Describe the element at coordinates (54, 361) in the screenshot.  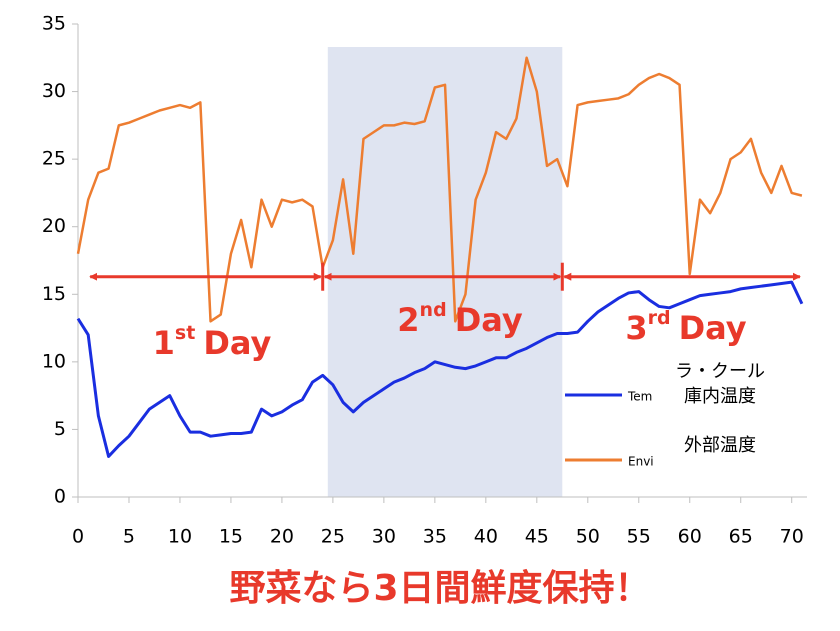
I see `y-tick-label: 10` at that location.